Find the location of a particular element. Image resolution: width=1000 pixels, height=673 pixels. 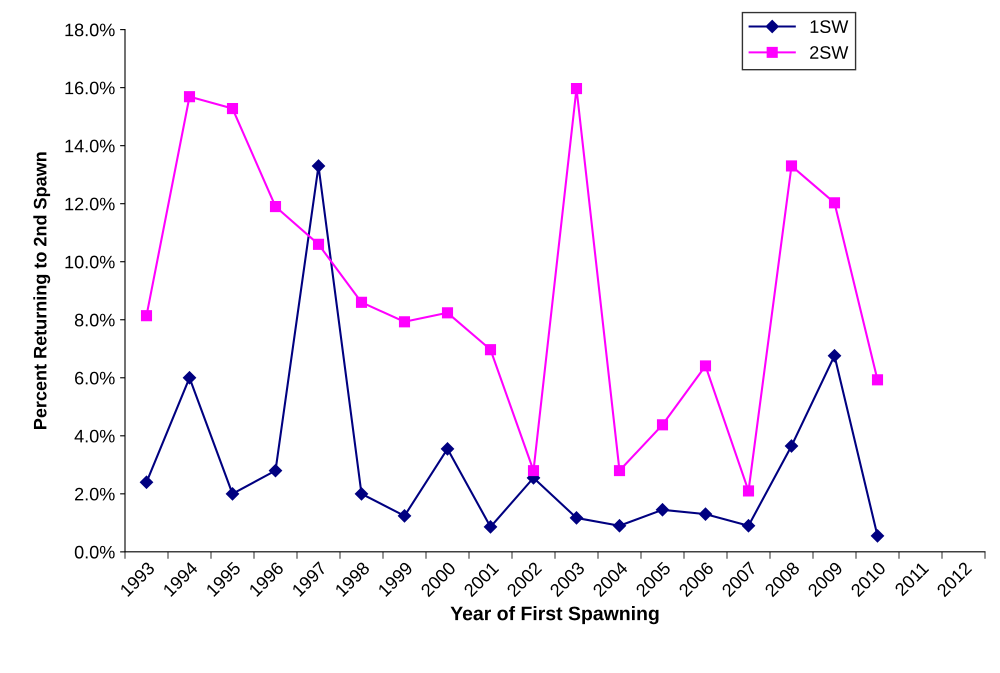

y-tick-label: 2.0% is located at coordinates (95, 494).